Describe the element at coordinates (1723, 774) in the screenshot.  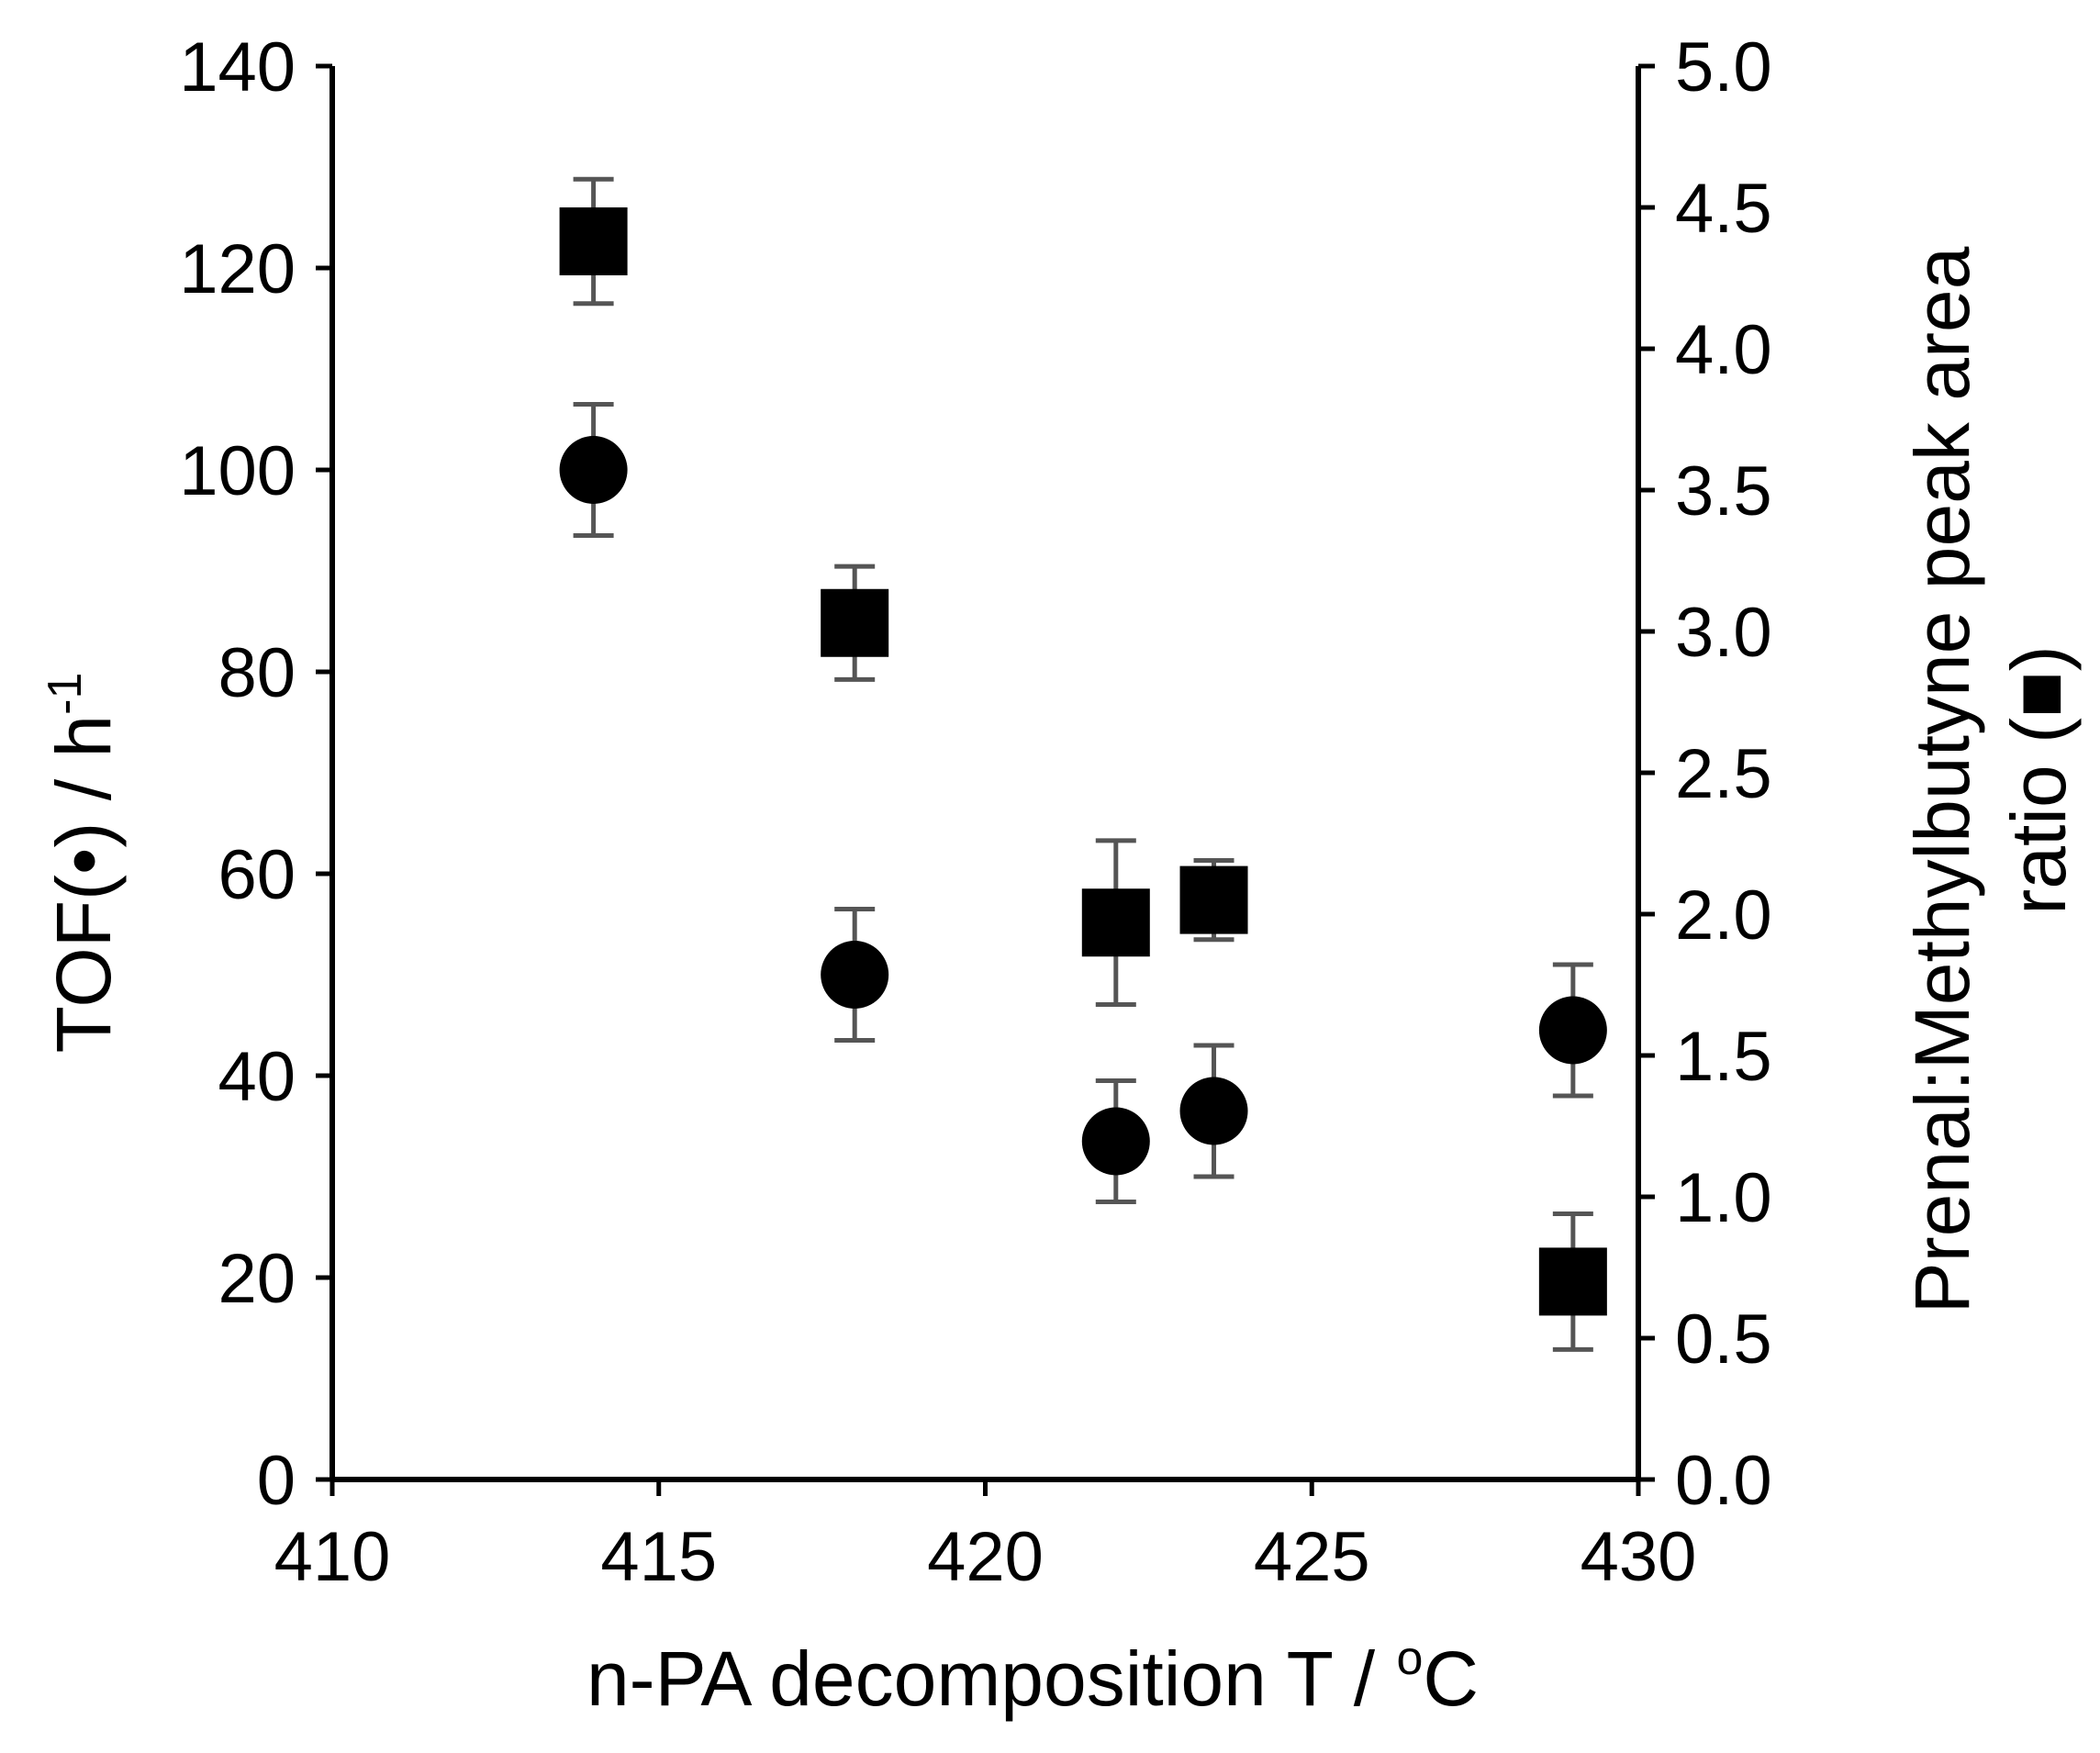
I see `y-right-tick-label: 2.5` at that location.